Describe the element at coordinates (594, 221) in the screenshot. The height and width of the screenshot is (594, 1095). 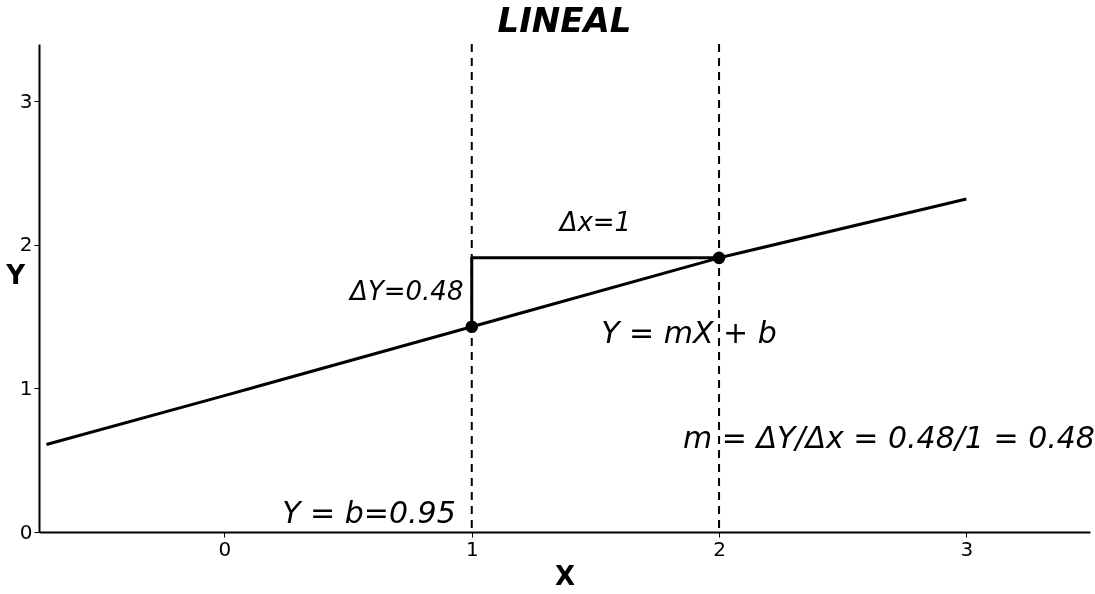
I see `annotation: Δx=1` at that location.